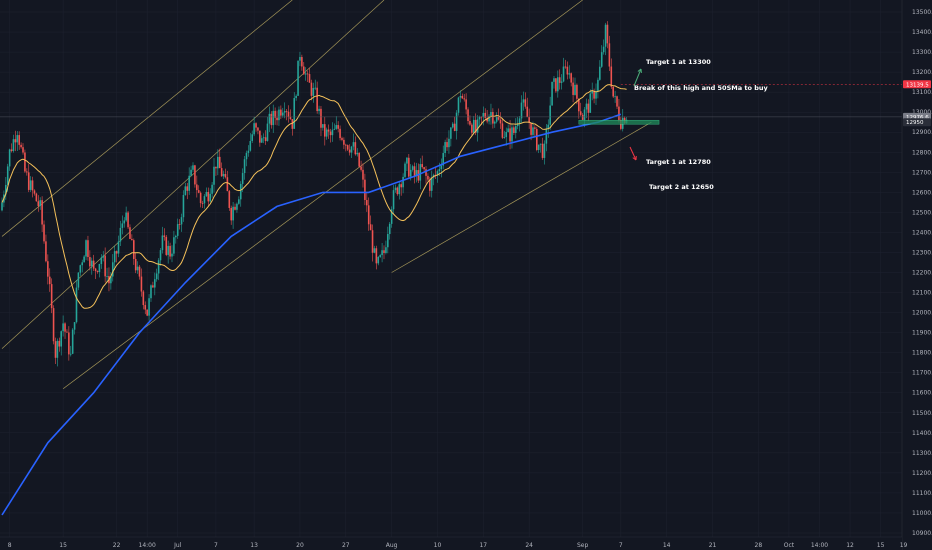 This screenshot has width=932, height=550. What do you see at coordinates (521, 197) in the screenshot?
I see `channel-line` at bounding box center [521, 197].